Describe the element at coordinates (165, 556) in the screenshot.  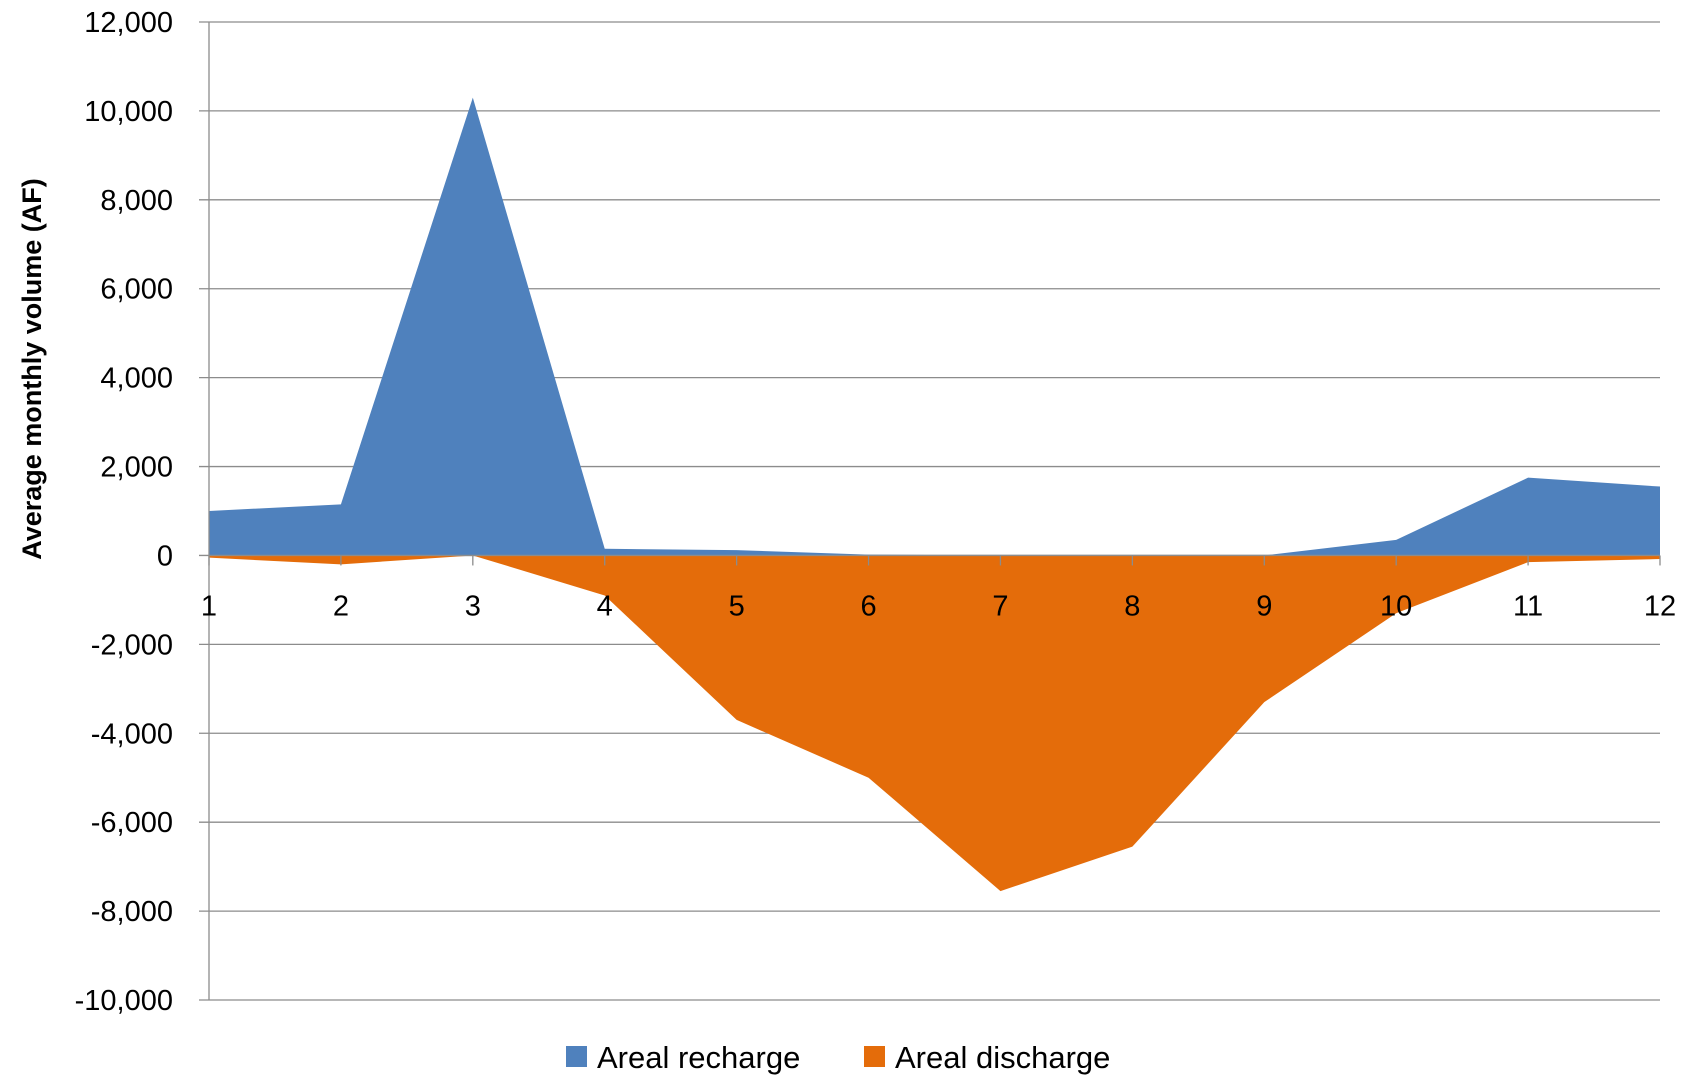
I see `y-tick-label: 0` at that location.